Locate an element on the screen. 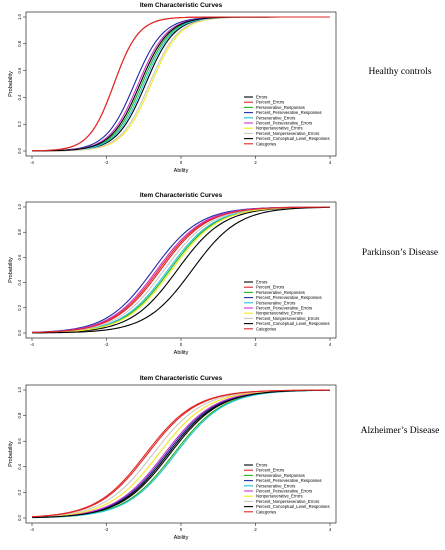 The image size is (445, 550). group-label: Healthy controls is located at coordinates (399, 72).